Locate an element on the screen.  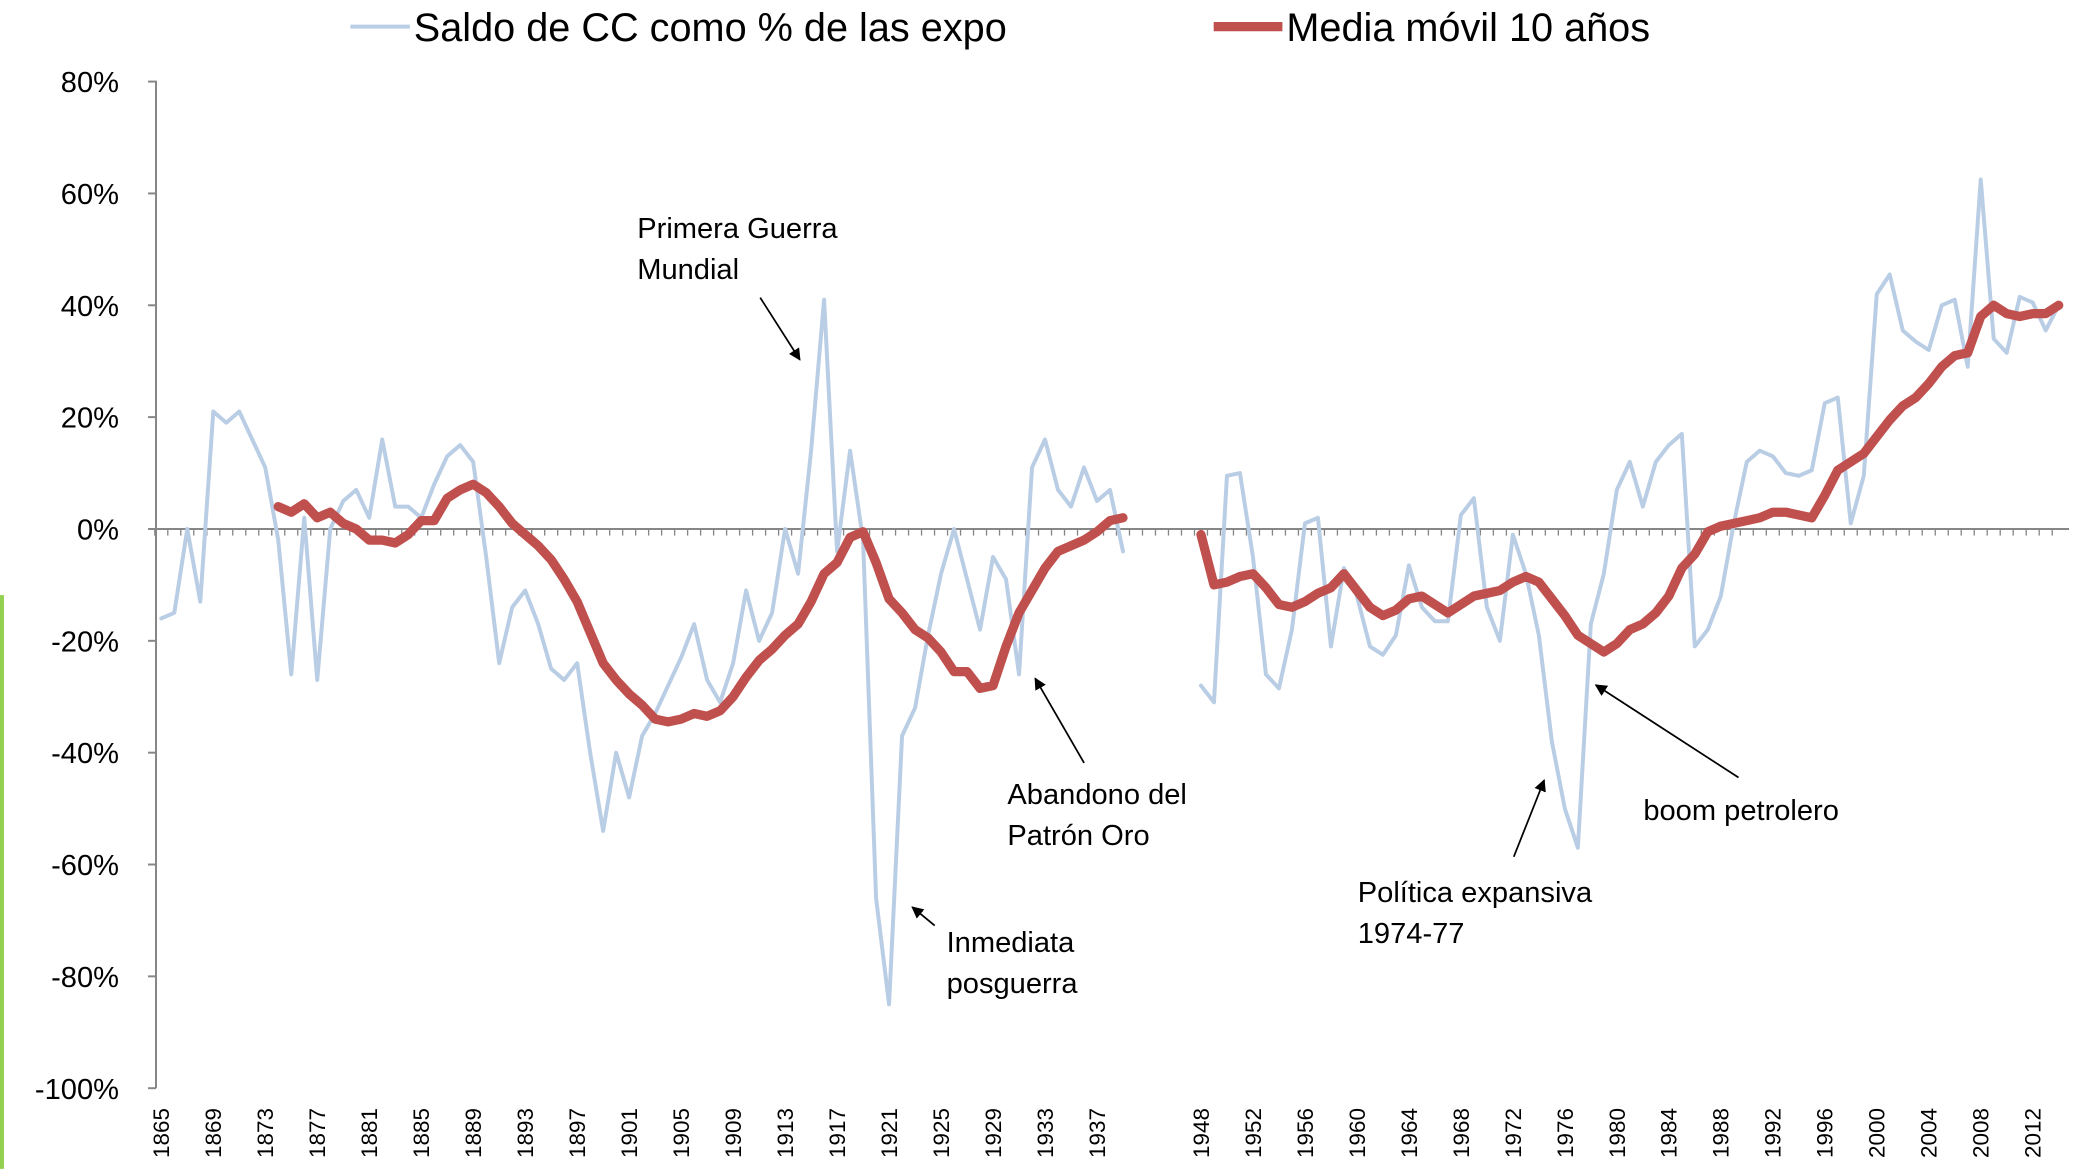
legend-label: Media móvil 10 años is located at coordinates (1468, 28).